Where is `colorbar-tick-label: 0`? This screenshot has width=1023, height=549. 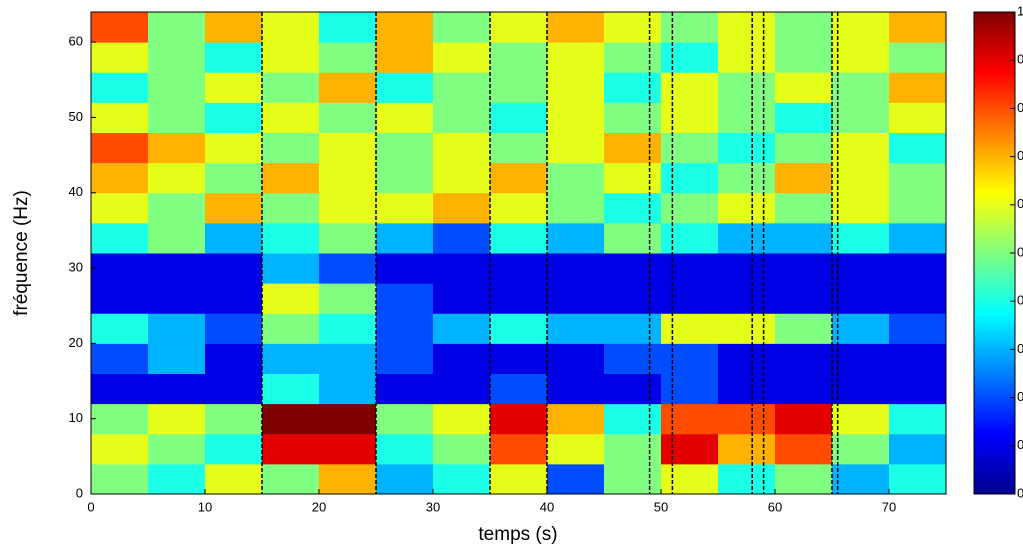
colorbar-tick-label: 0 is located at coordinates (1020, 492).